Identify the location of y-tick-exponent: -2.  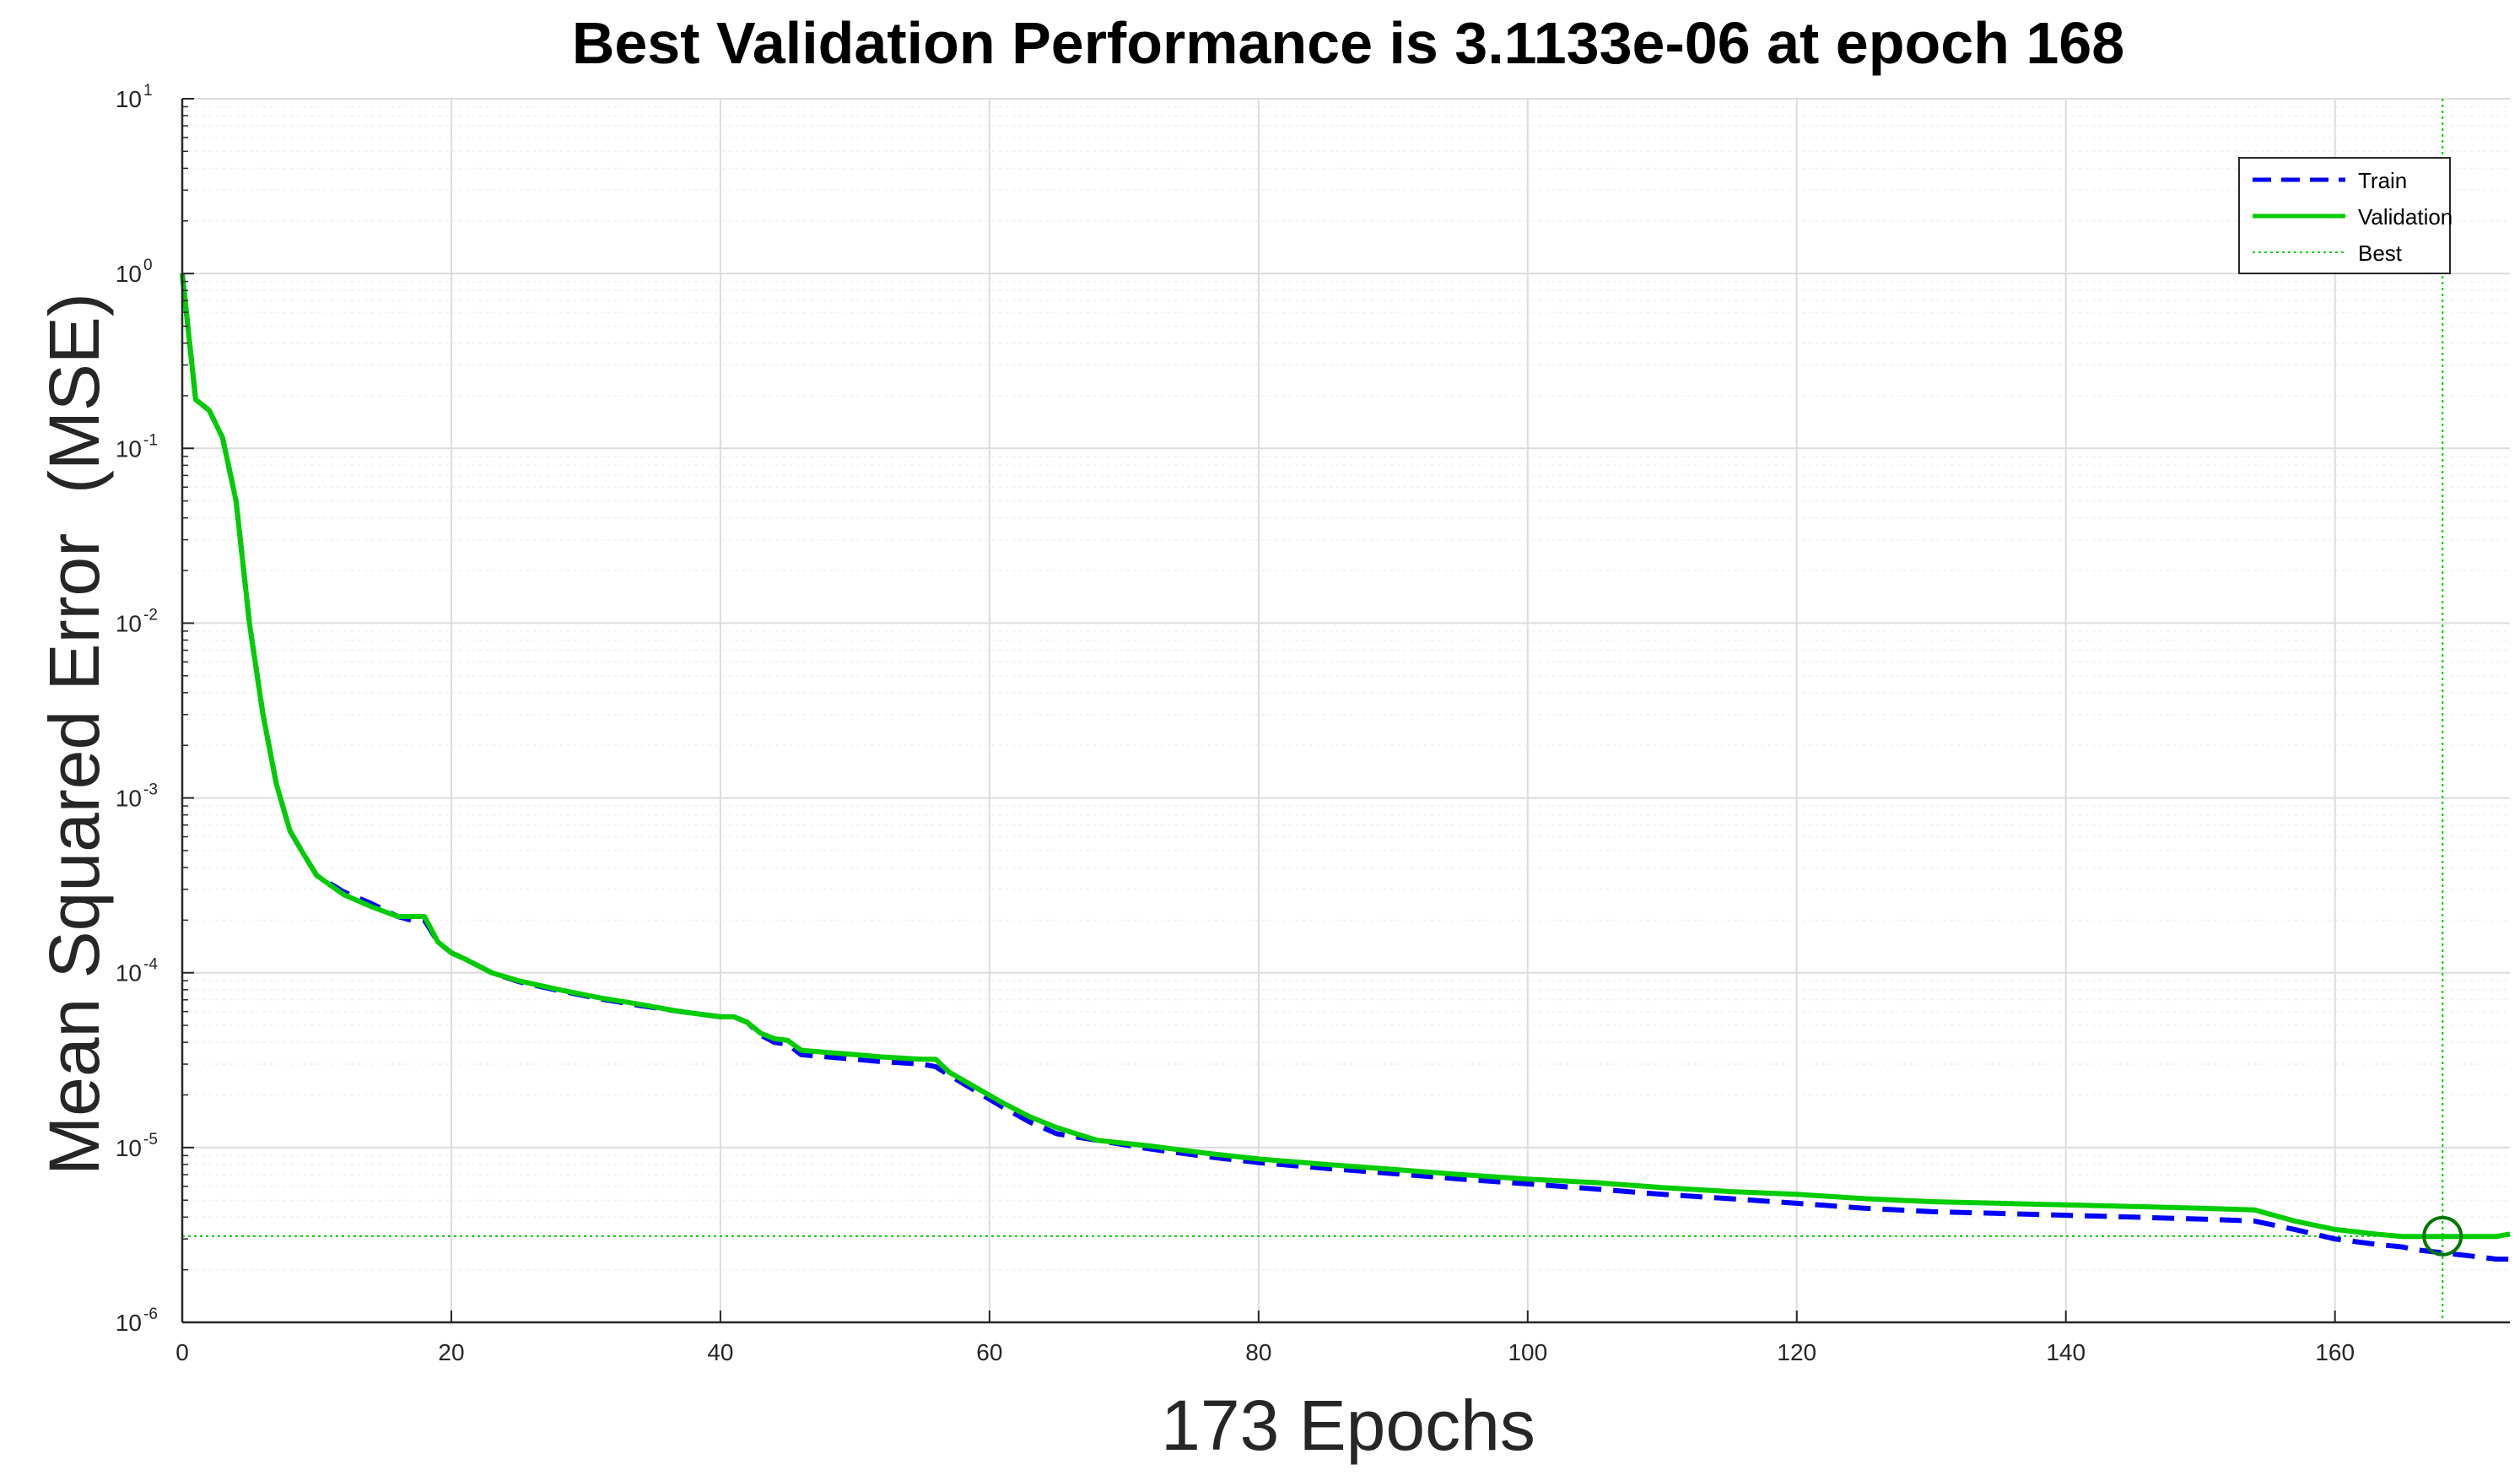
(150, 615).